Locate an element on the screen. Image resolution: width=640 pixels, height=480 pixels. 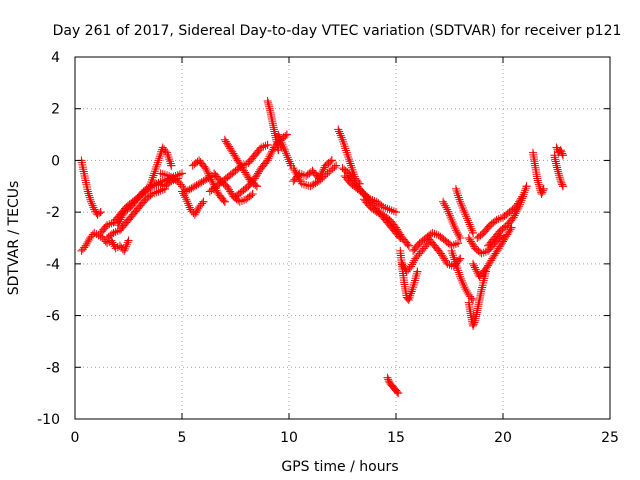
x-axis-label: GPS time / hours is located at coordinates (339, 467).